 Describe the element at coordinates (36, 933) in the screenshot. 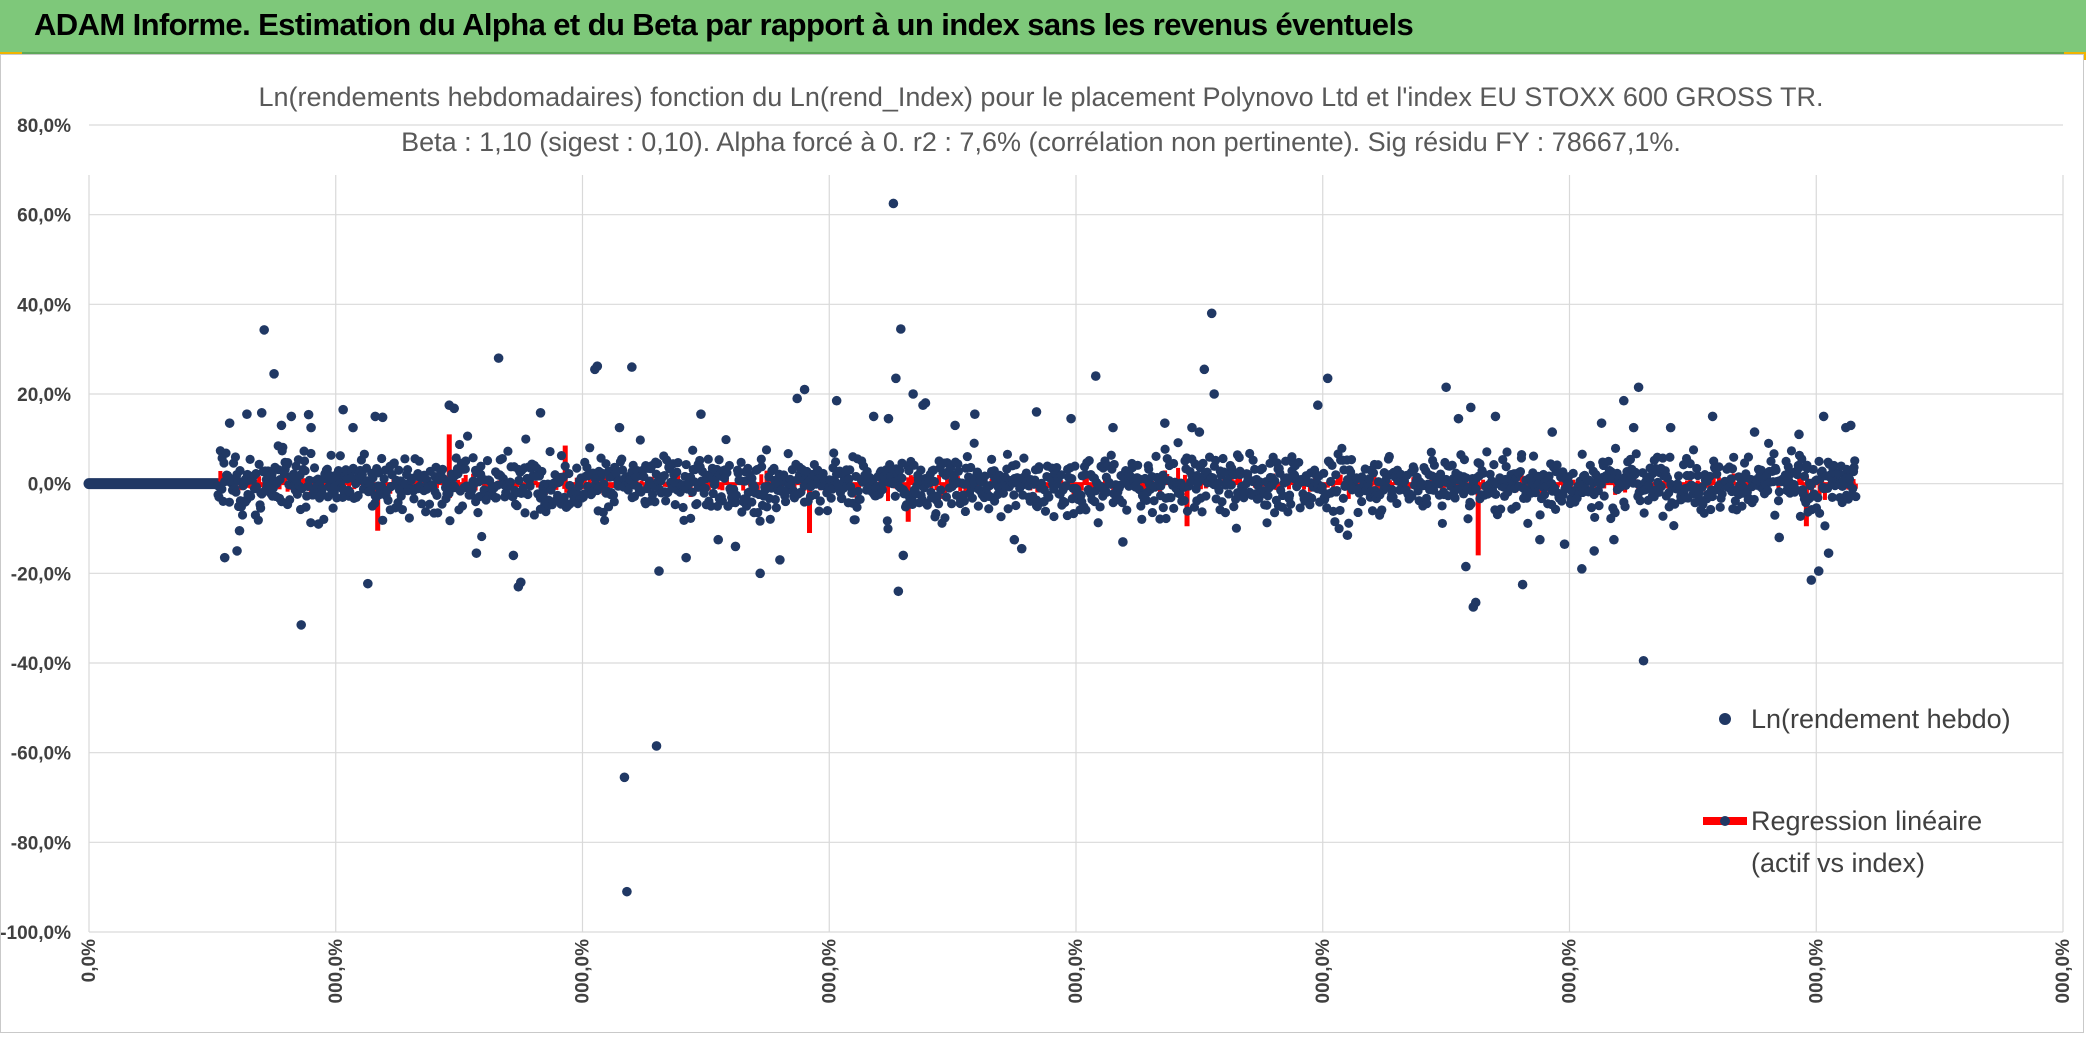

I see `y-tick-label: -100,0%` at that location.